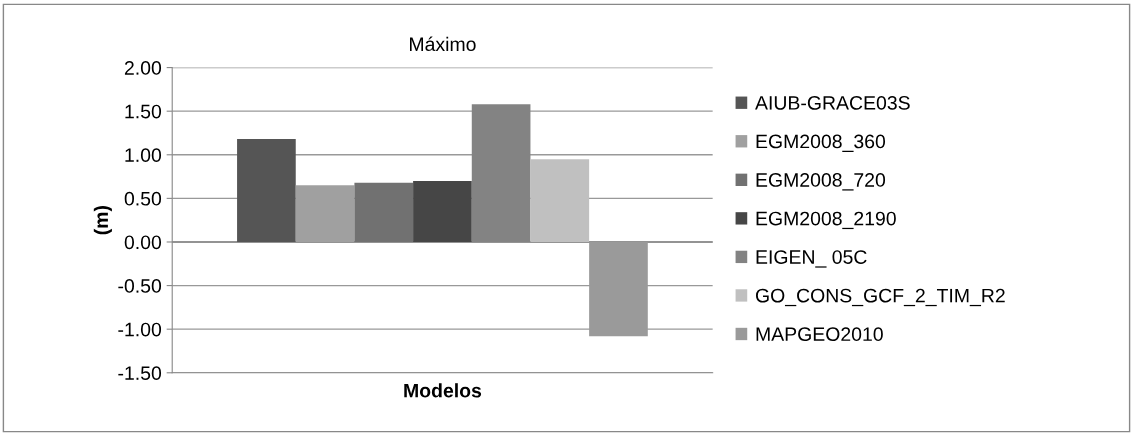 This screenshot has width=1133, height=436. I want to click on y-tick-label: 0.00, so click(143, 242).